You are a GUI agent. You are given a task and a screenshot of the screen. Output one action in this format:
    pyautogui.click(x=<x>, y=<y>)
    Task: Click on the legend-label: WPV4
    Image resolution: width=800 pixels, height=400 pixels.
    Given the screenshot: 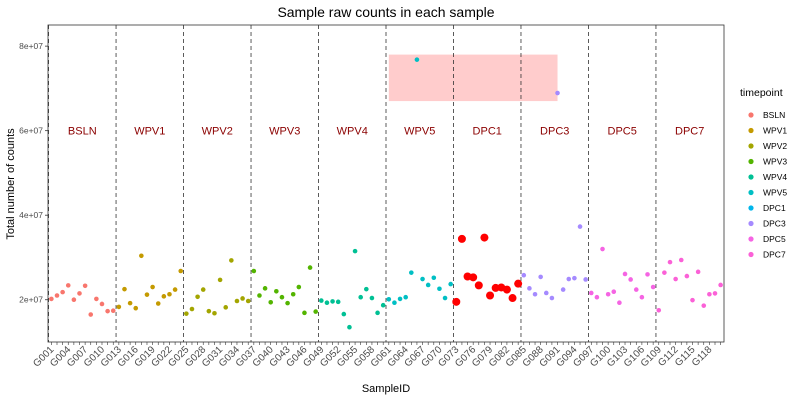 What is the action you would take?
    pyautogui.click(x=775, y=177)
    